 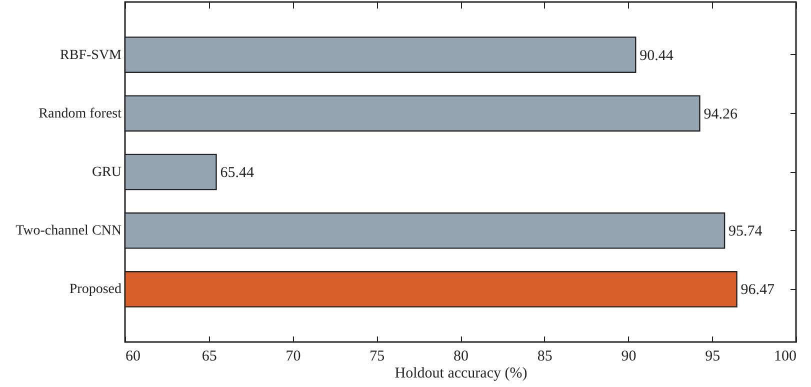 I want to click on x-tick-label: 80, so click(x=461, y=356).